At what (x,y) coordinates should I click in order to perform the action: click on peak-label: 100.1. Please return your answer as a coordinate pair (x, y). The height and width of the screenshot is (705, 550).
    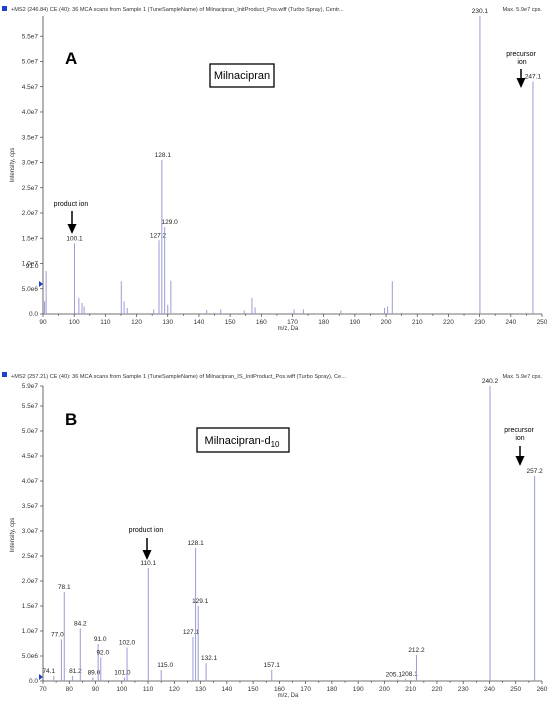
    Looking at the image, I should click on (74, 238).